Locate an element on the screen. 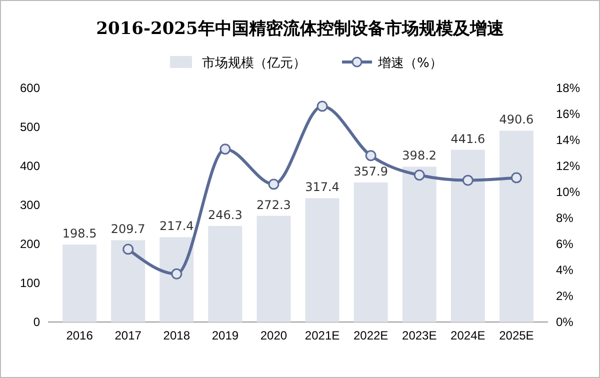 This screenshot has width=600, height=378. y-tick-label: 400 is located at coordinates (30, 165).